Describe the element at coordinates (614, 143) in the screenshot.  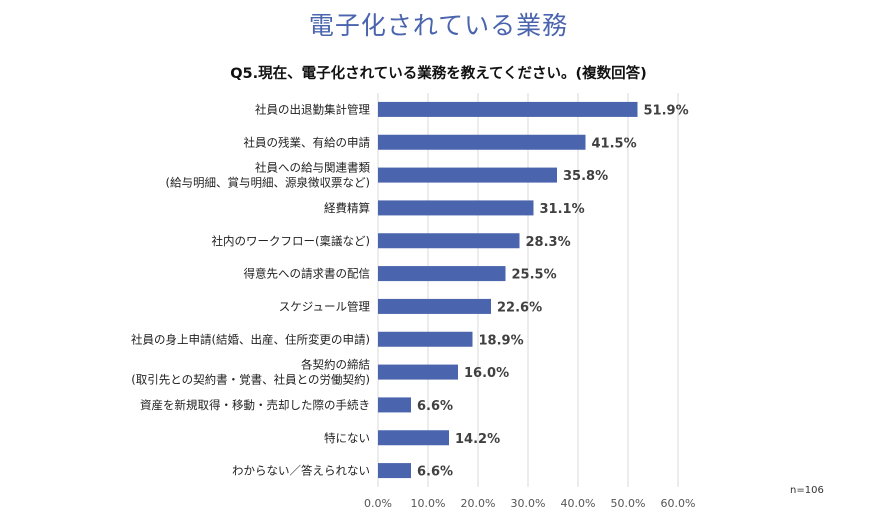
I see `data-label: 41.5%` at that location.